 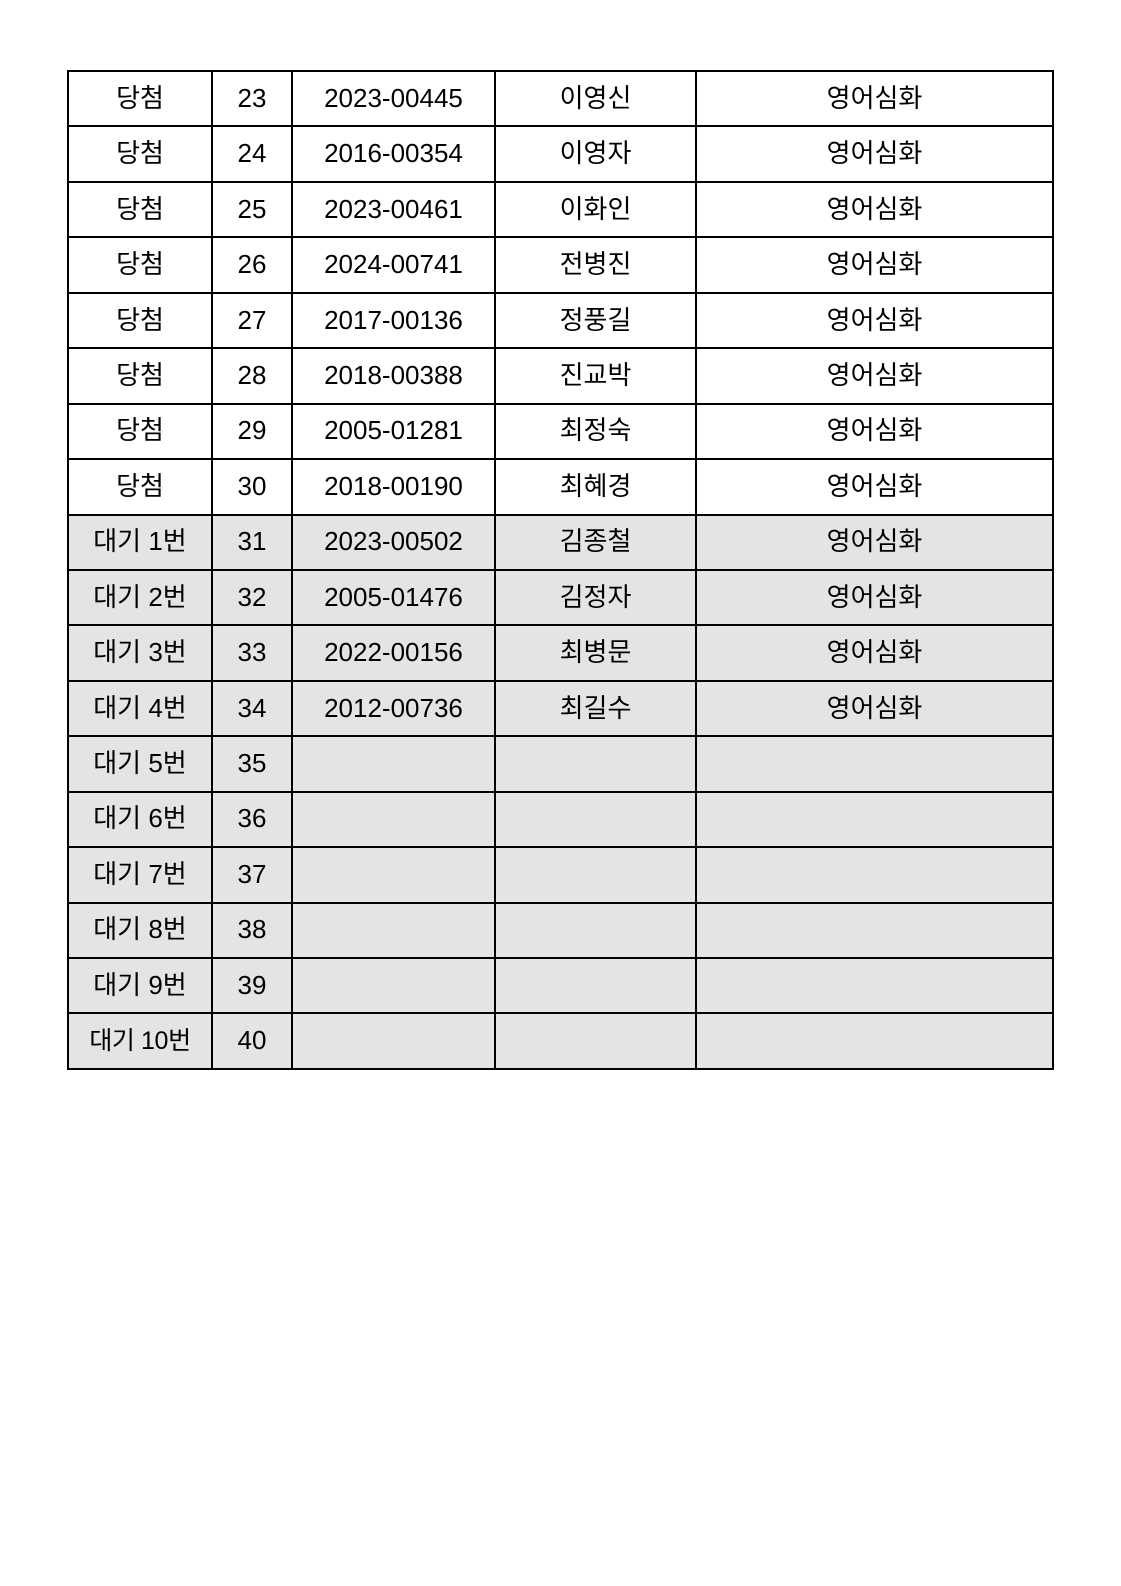 I want to click on table-row: 대기 8번 38, so click(x=560, y=930).